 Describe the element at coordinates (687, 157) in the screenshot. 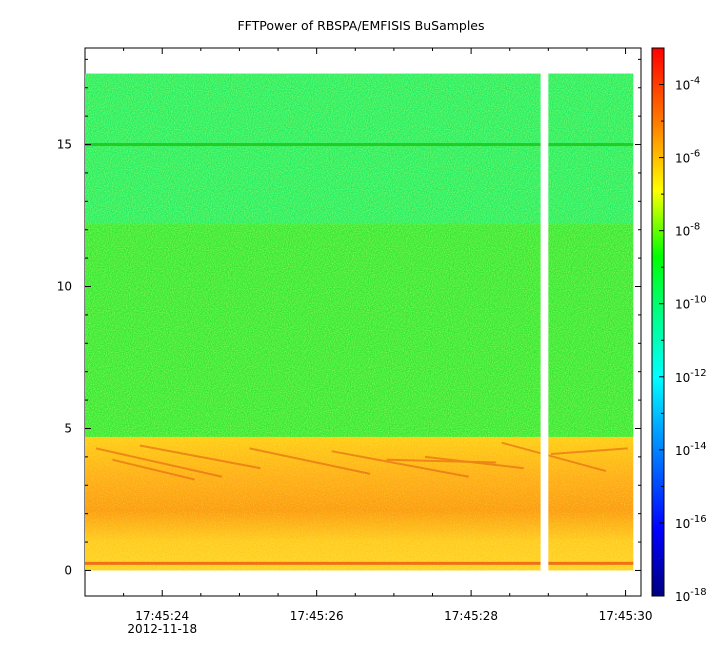

I see `colorbar-tick-label: 10⁻⁶` at that location.